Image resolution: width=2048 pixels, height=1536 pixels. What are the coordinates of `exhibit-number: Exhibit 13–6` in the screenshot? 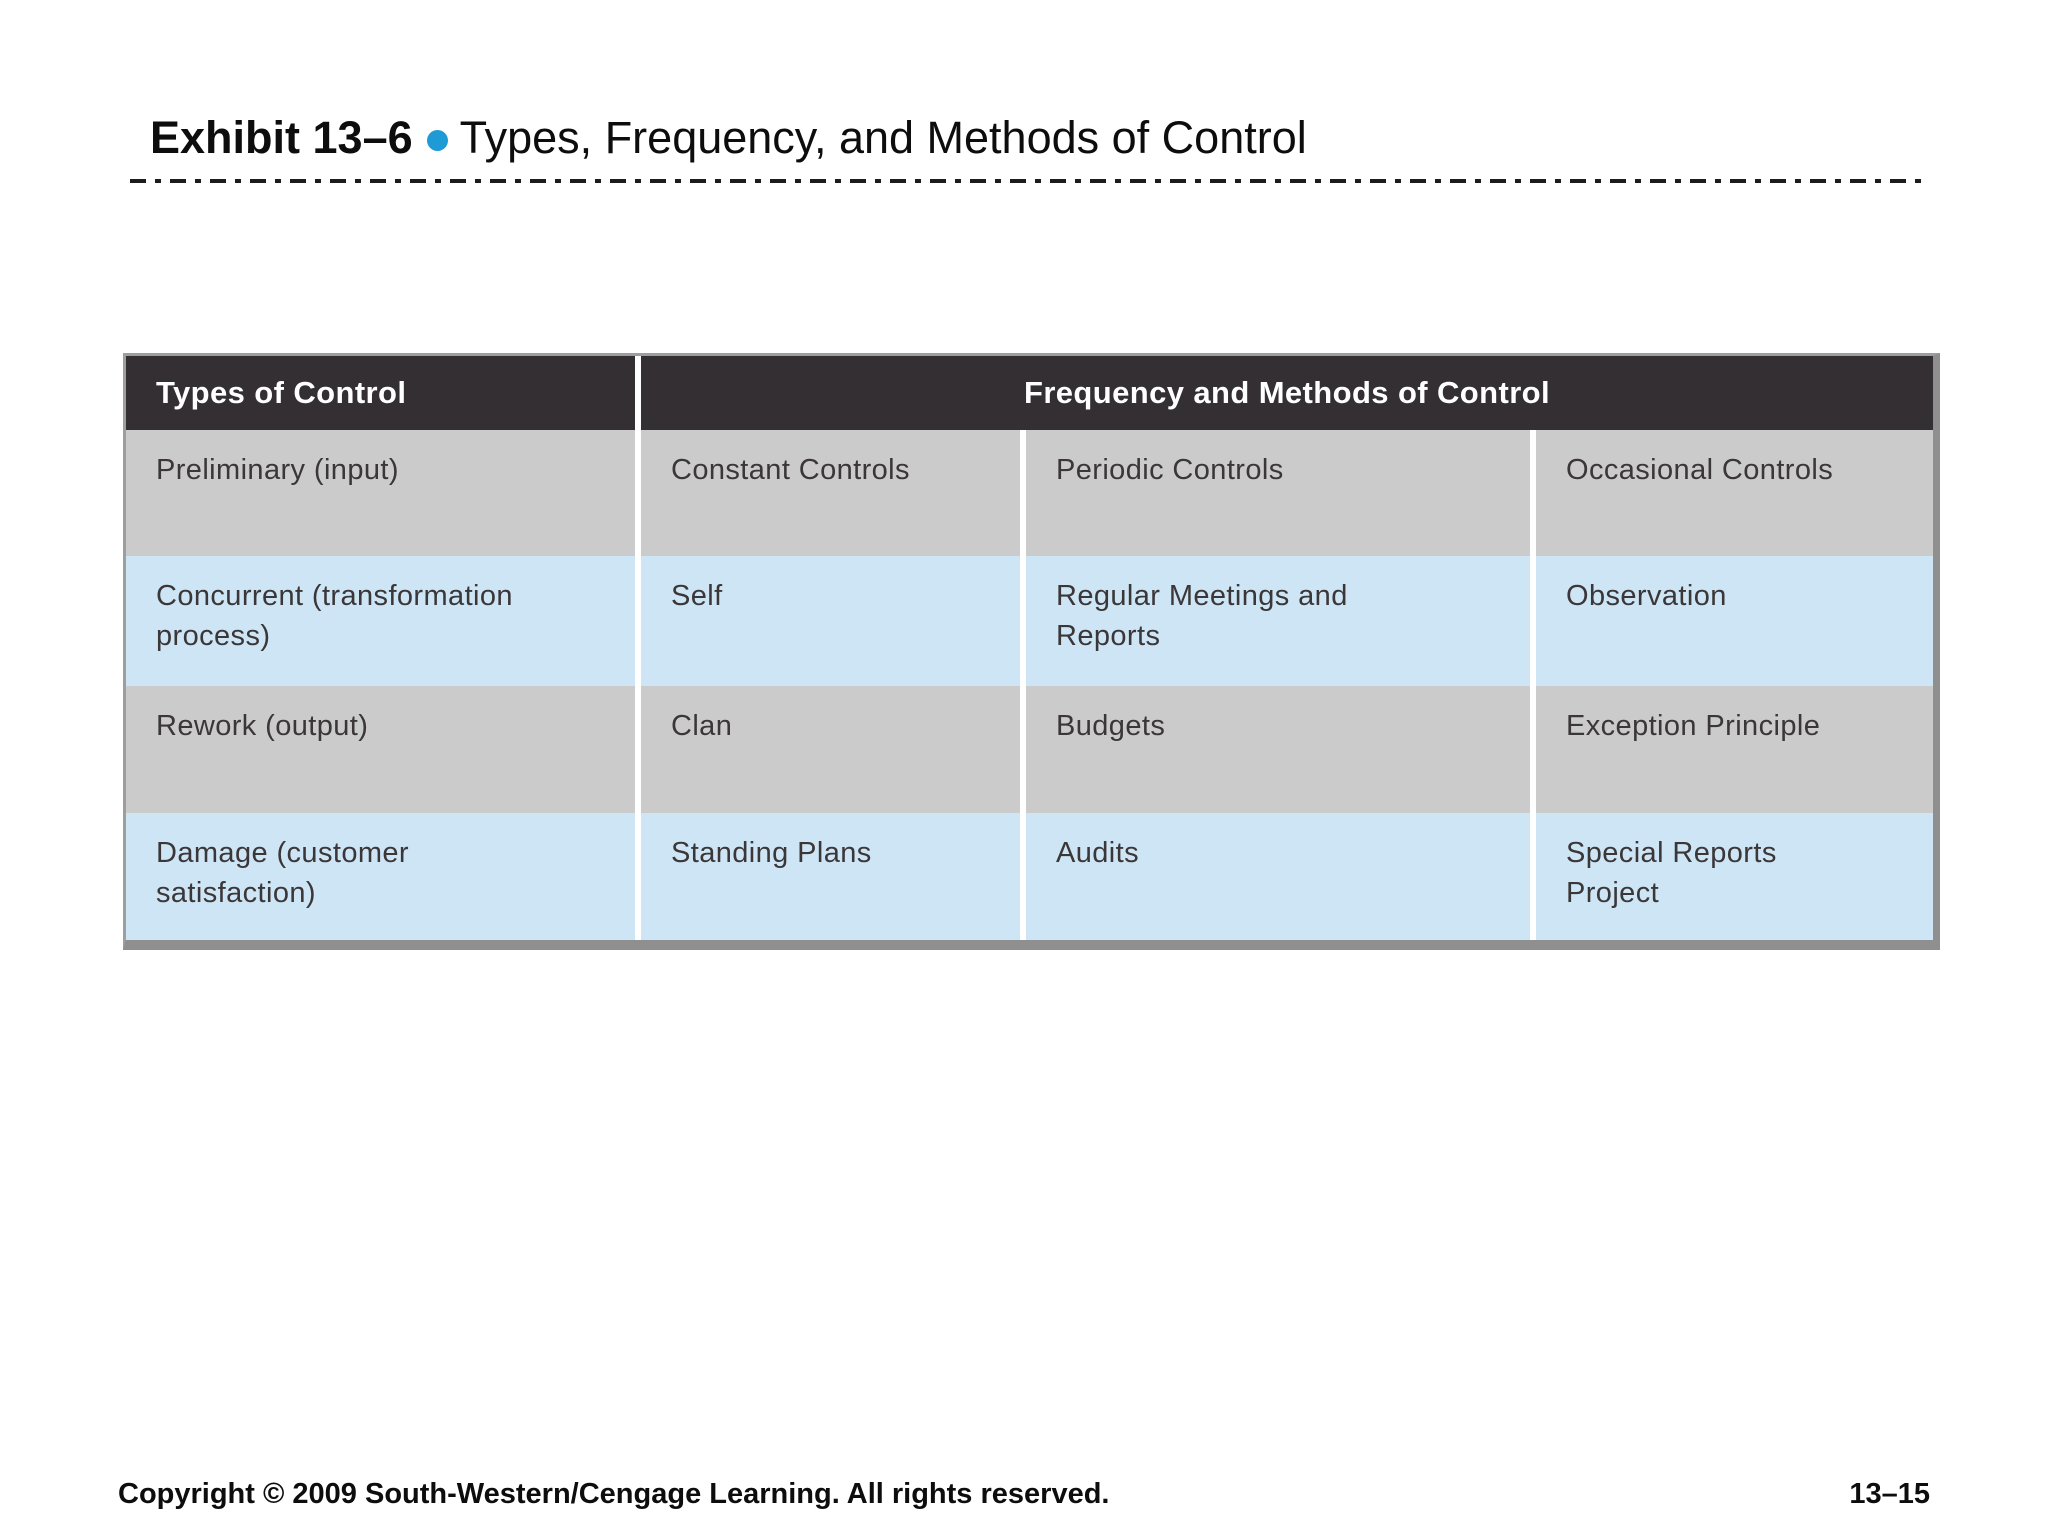 It's located at (281, 137).